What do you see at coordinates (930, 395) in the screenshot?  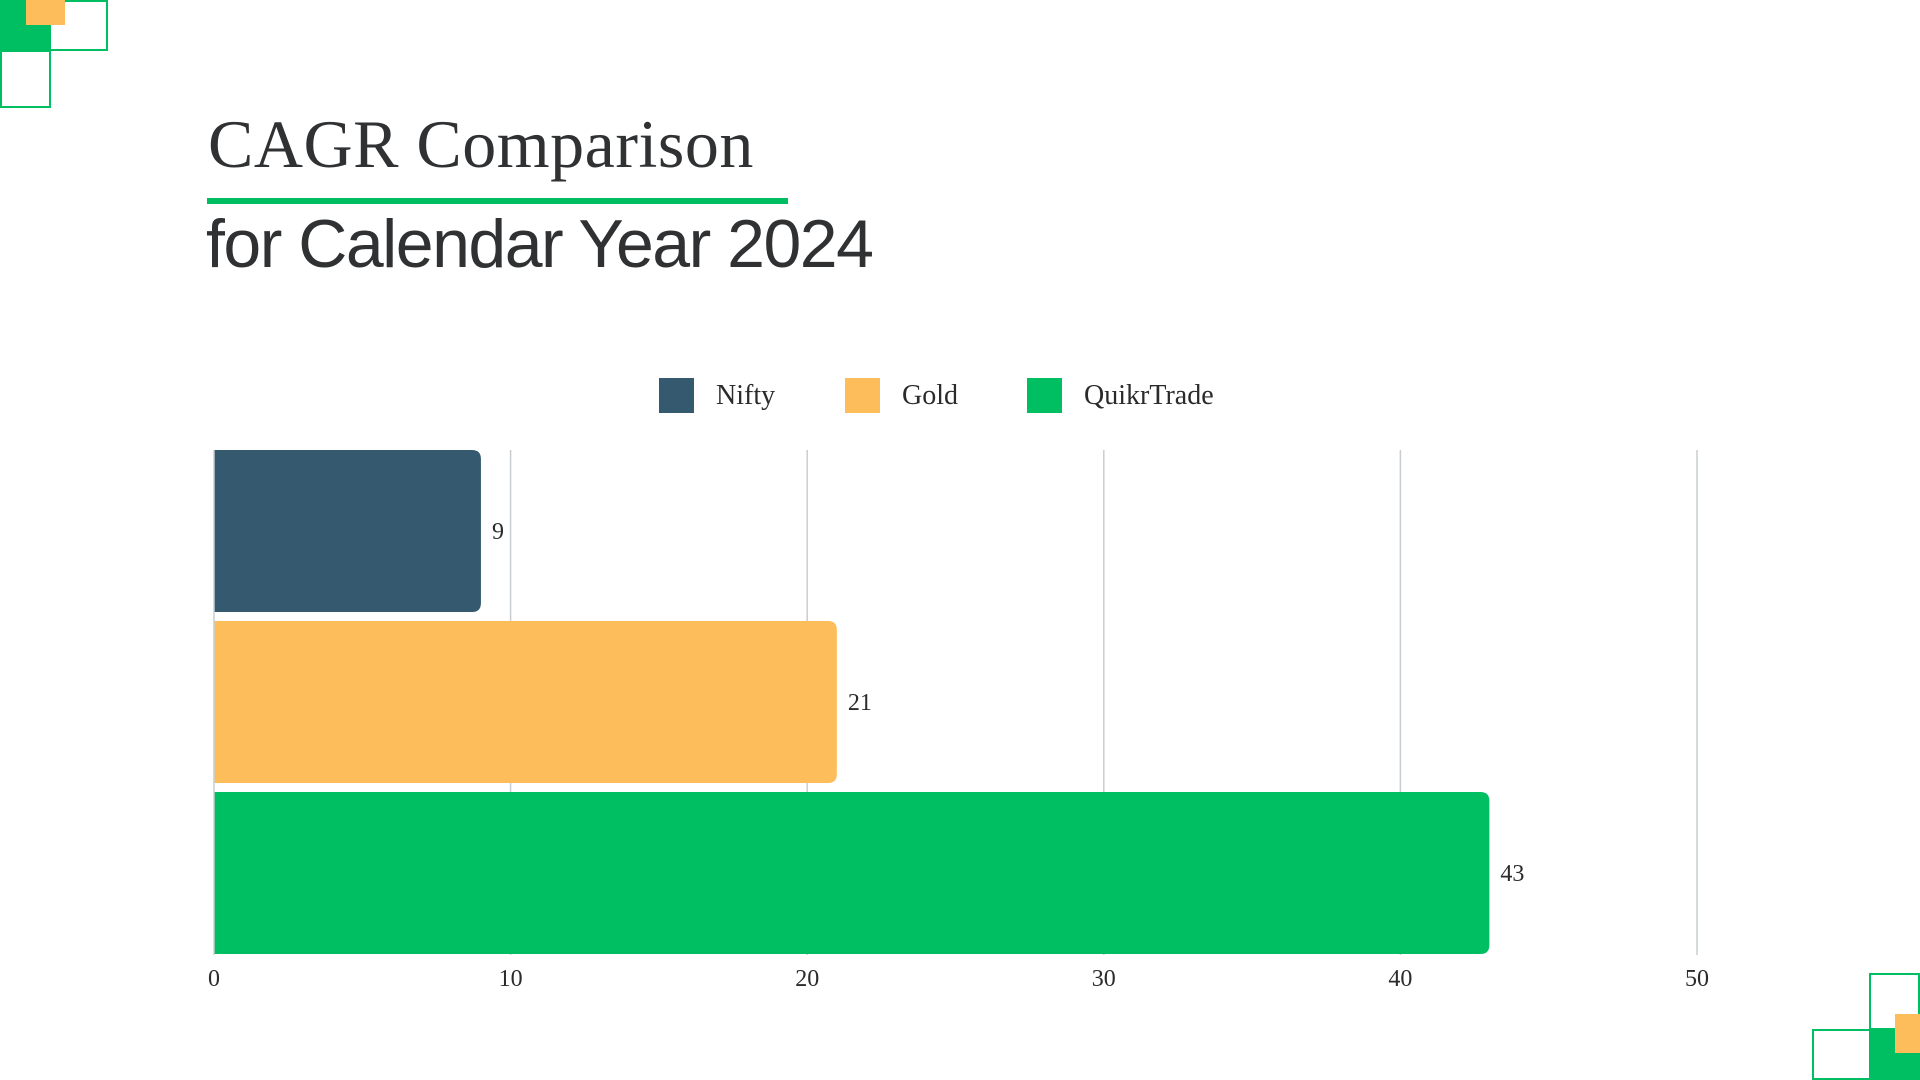 I see `legend-label-gold: Gold` at bounding box center [930, 395].